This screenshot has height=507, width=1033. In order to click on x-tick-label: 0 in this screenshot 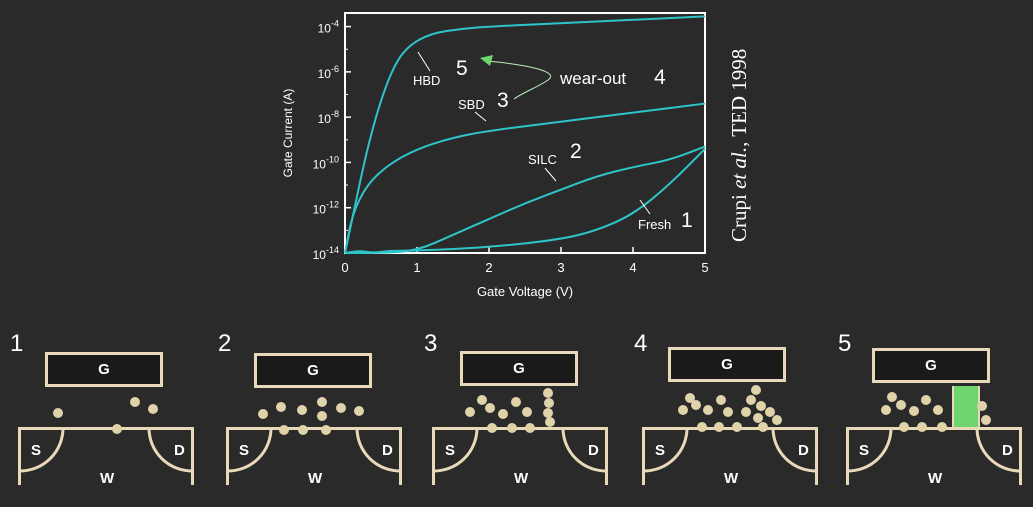, I will do `click(344, 267)`.